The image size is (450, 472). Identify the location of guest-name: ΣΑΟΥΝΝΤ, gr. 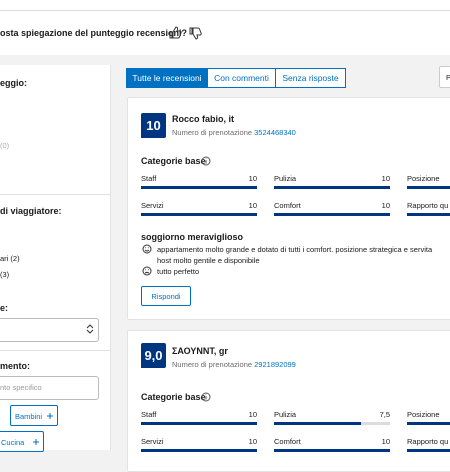
(200, 351).